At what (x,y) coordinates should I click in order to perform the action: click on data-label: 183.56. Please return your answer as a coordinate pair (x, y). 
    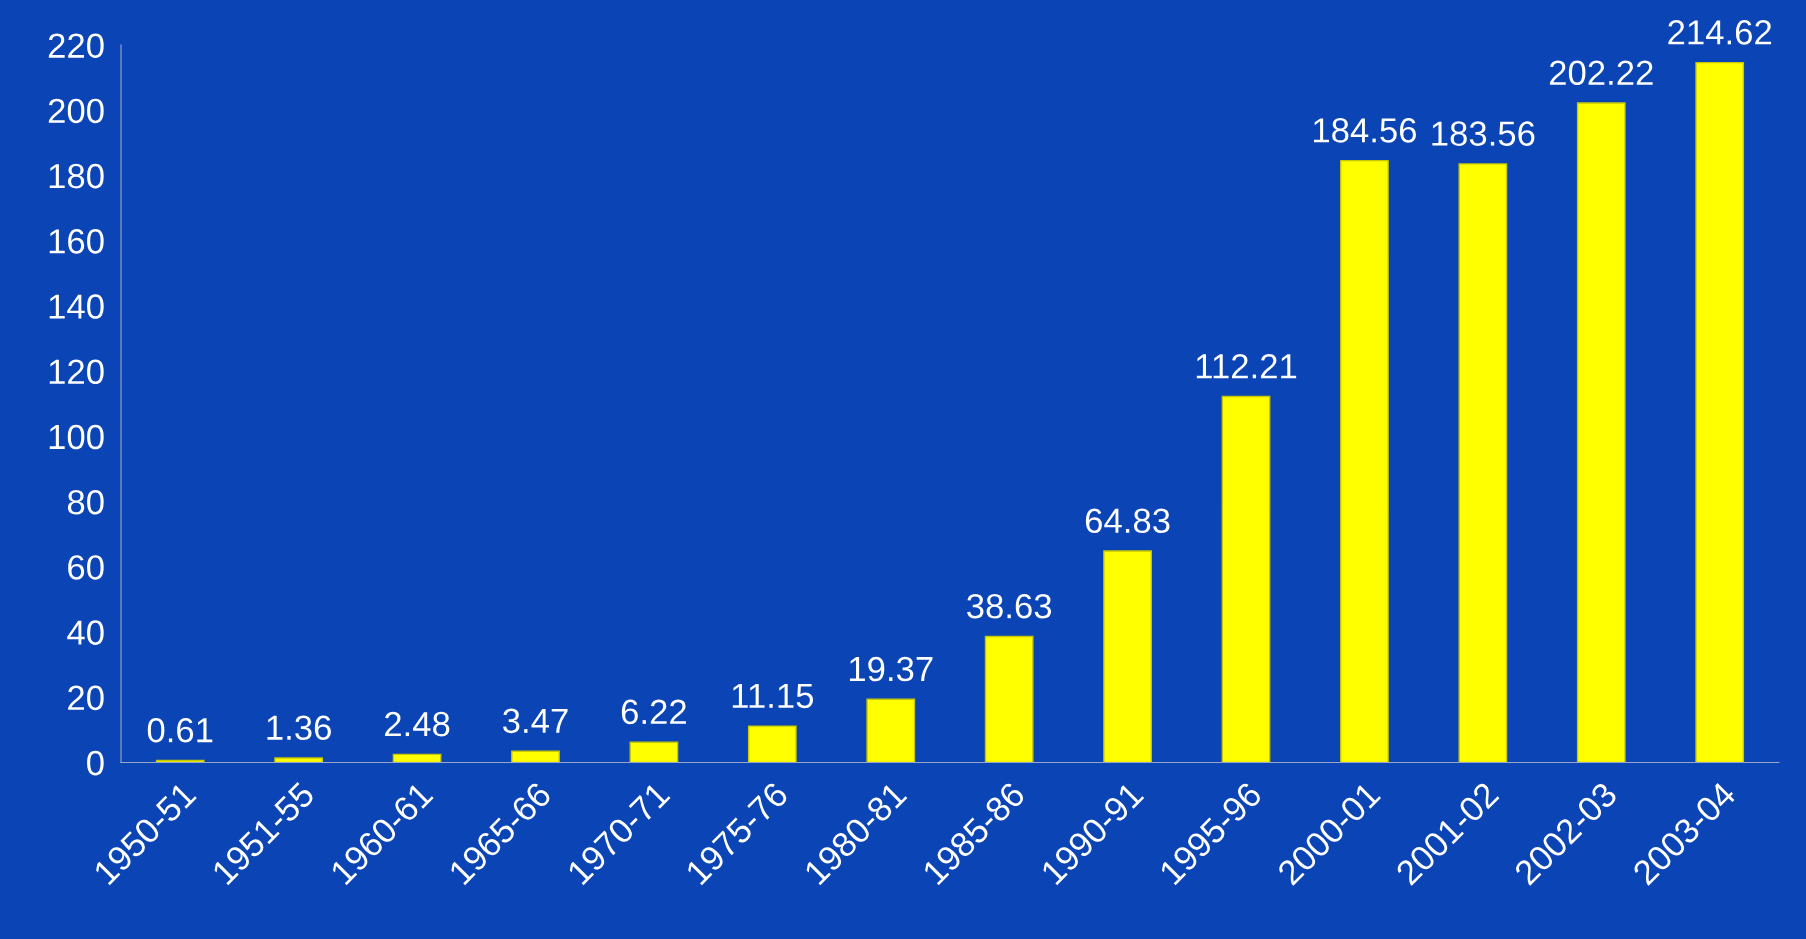
    Looking at the image, I should click on (1483, 133).